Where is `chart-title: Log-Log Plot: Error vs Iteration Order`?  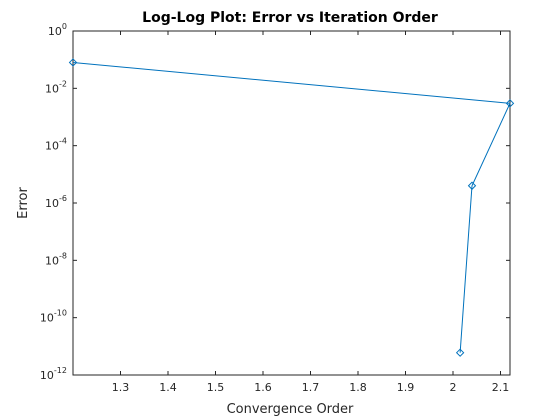
chart-title: Log-Log Plot: Error vs Iteration Order is located at coordinates (290, 18).